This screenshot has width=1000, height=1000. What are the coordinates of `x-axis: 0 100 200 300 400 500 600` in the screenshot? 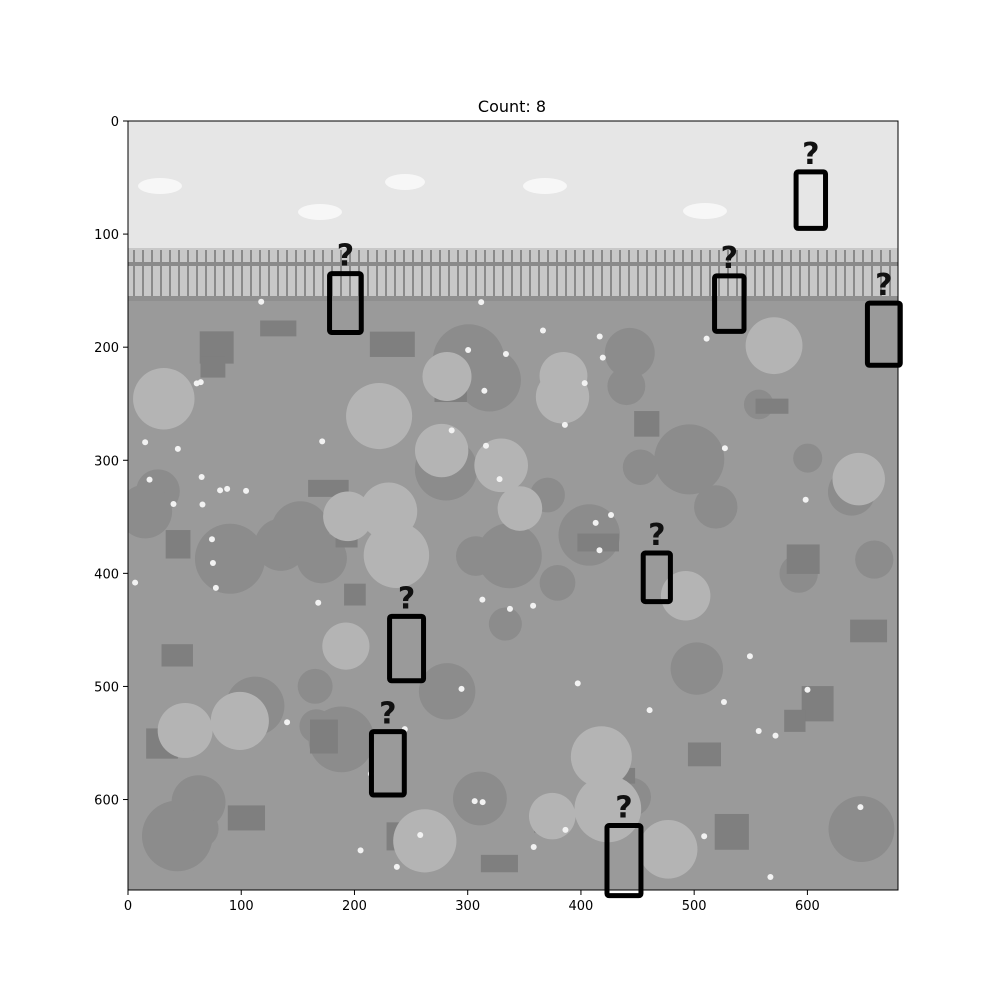 It's located at (472, 902).